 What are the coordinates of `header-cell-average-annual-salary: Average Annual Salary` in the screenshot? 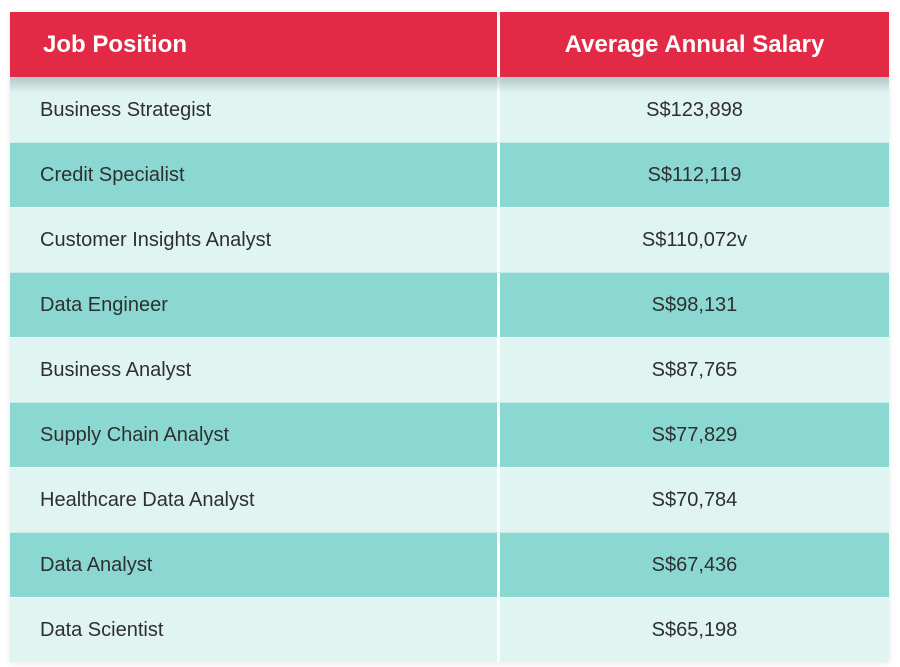 It's located at (694, 44).